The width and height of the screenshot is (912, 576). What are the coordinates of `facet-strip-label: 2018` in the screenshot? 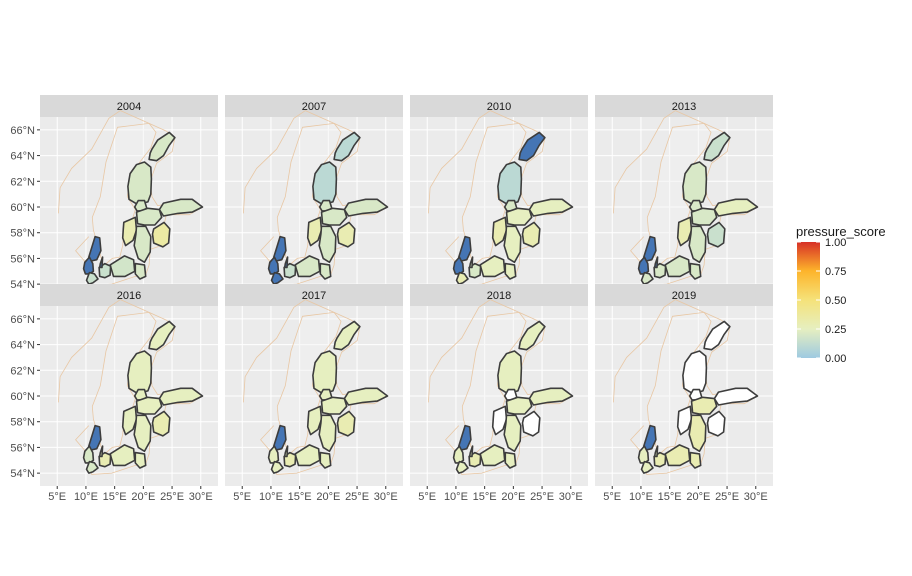 It's located at (499, 296).